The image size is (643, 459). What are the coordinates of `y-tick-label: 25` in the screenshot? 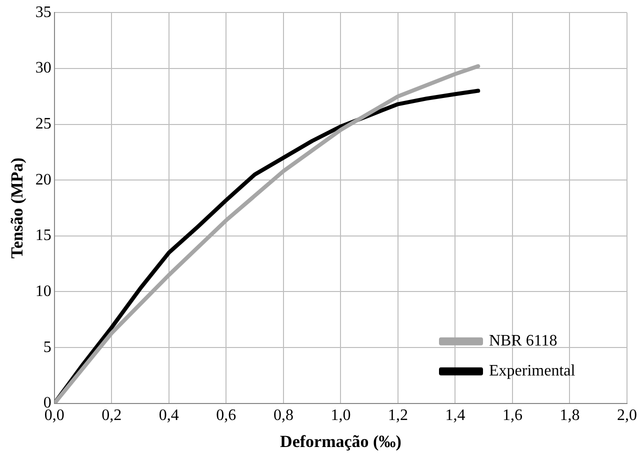 It's located at (43, 123).